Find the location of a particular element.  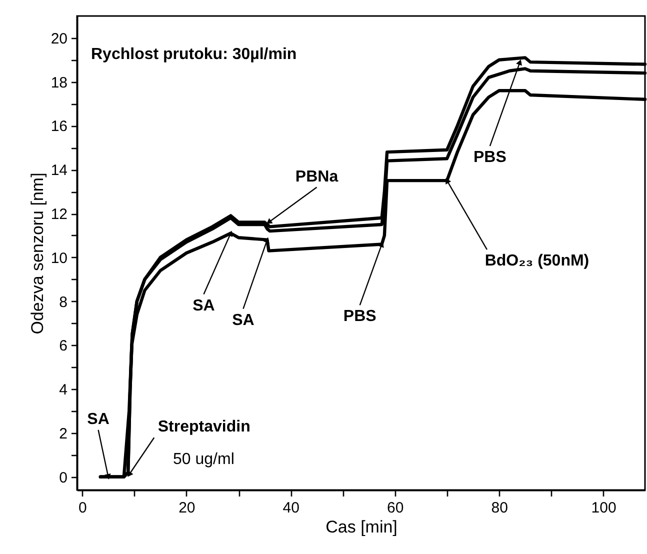

annotation: BdO₂₃ (50nM) is located at coordinates (537, 261).